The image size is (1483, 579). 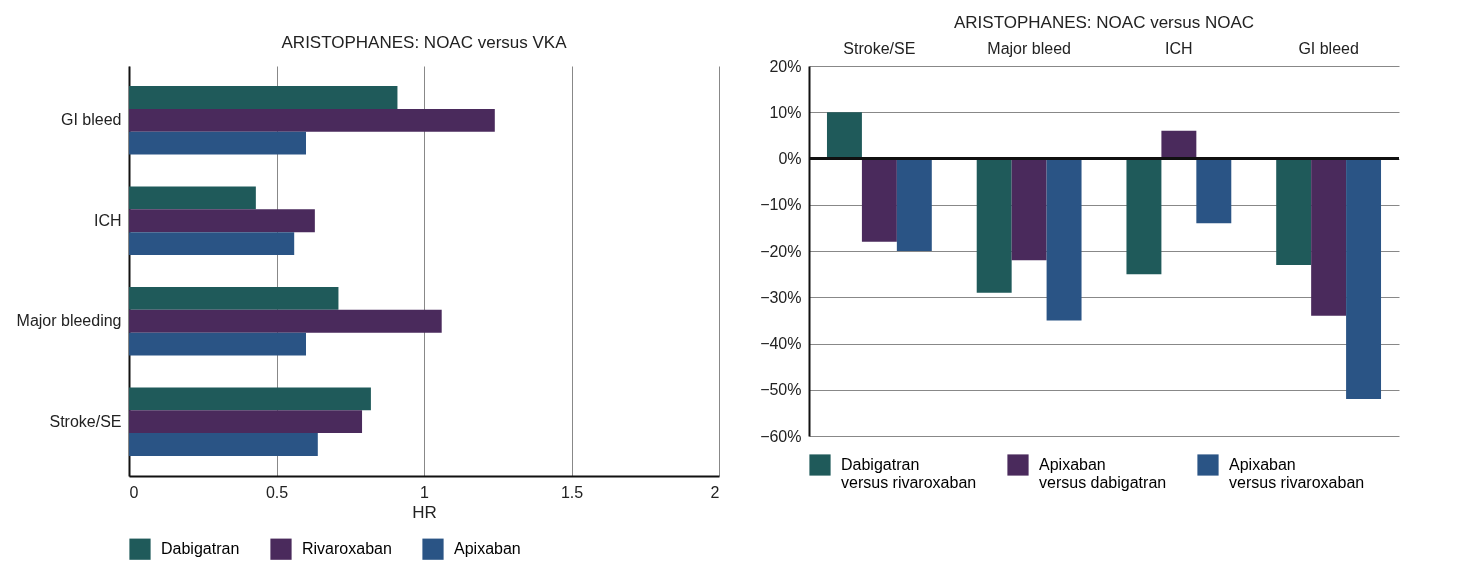 What do you see at coordinates (1179, 48) in the screenshot?
I see `x-tick-label: ICH` at bounding box center [1179, 48].